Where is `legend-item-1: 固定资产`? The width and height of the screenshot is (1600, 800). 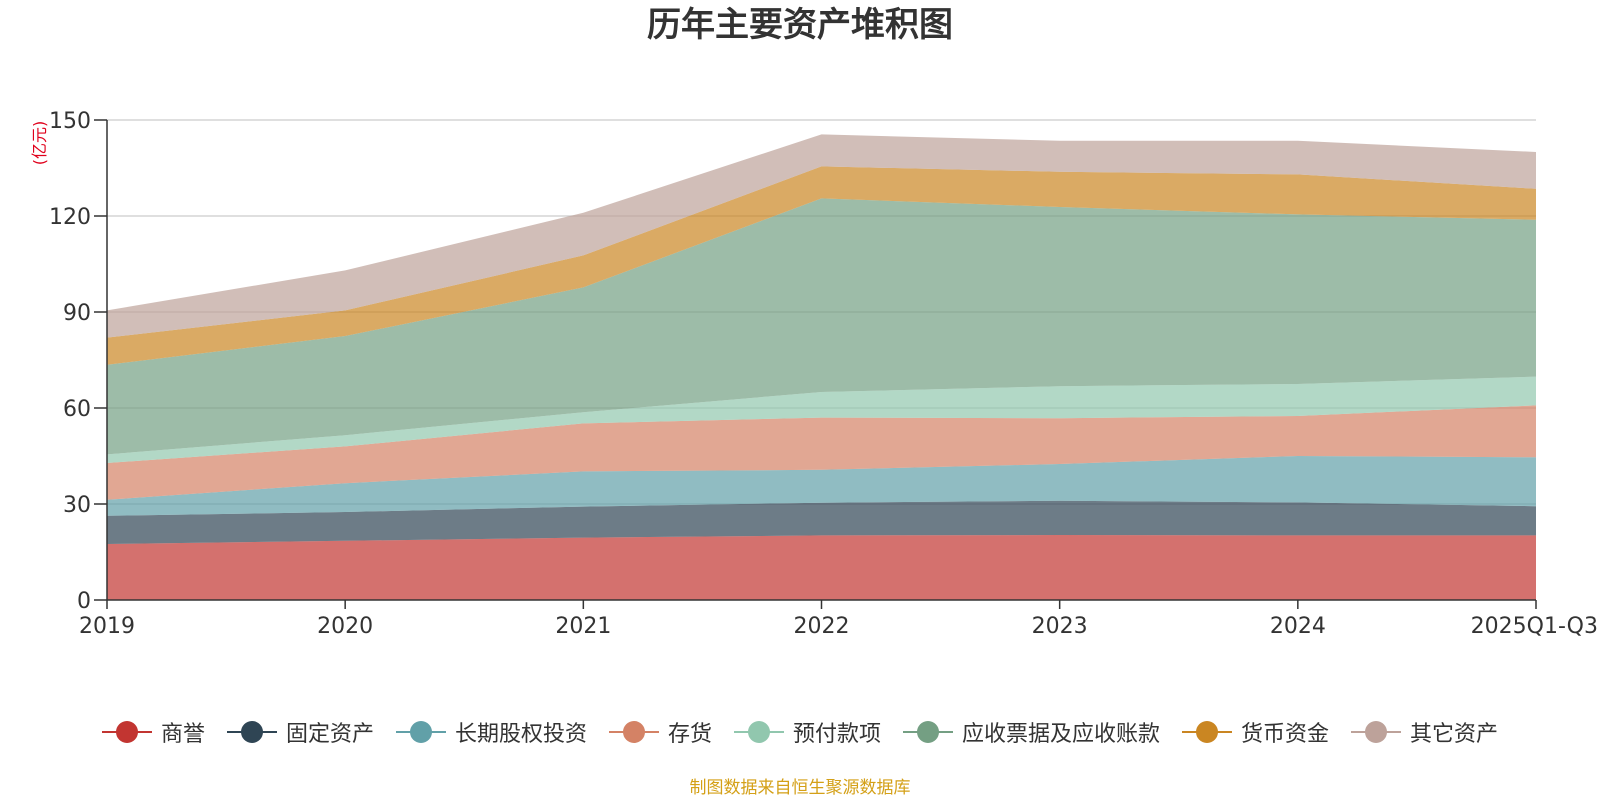
legend-item-1: 固定资产 is located at coordinates (300, 732).